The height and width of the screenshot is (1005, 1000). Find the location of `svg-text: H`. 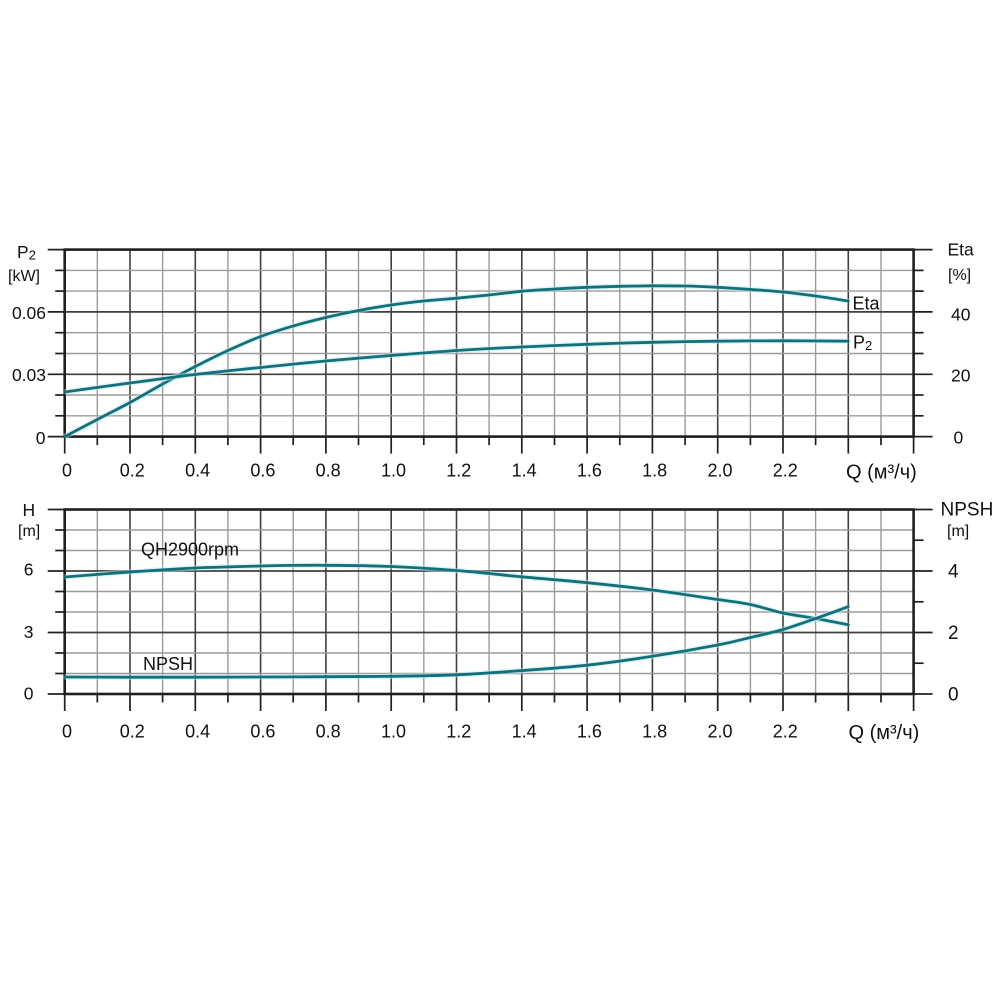

svg-text: H is located at coordinates (29, 510).